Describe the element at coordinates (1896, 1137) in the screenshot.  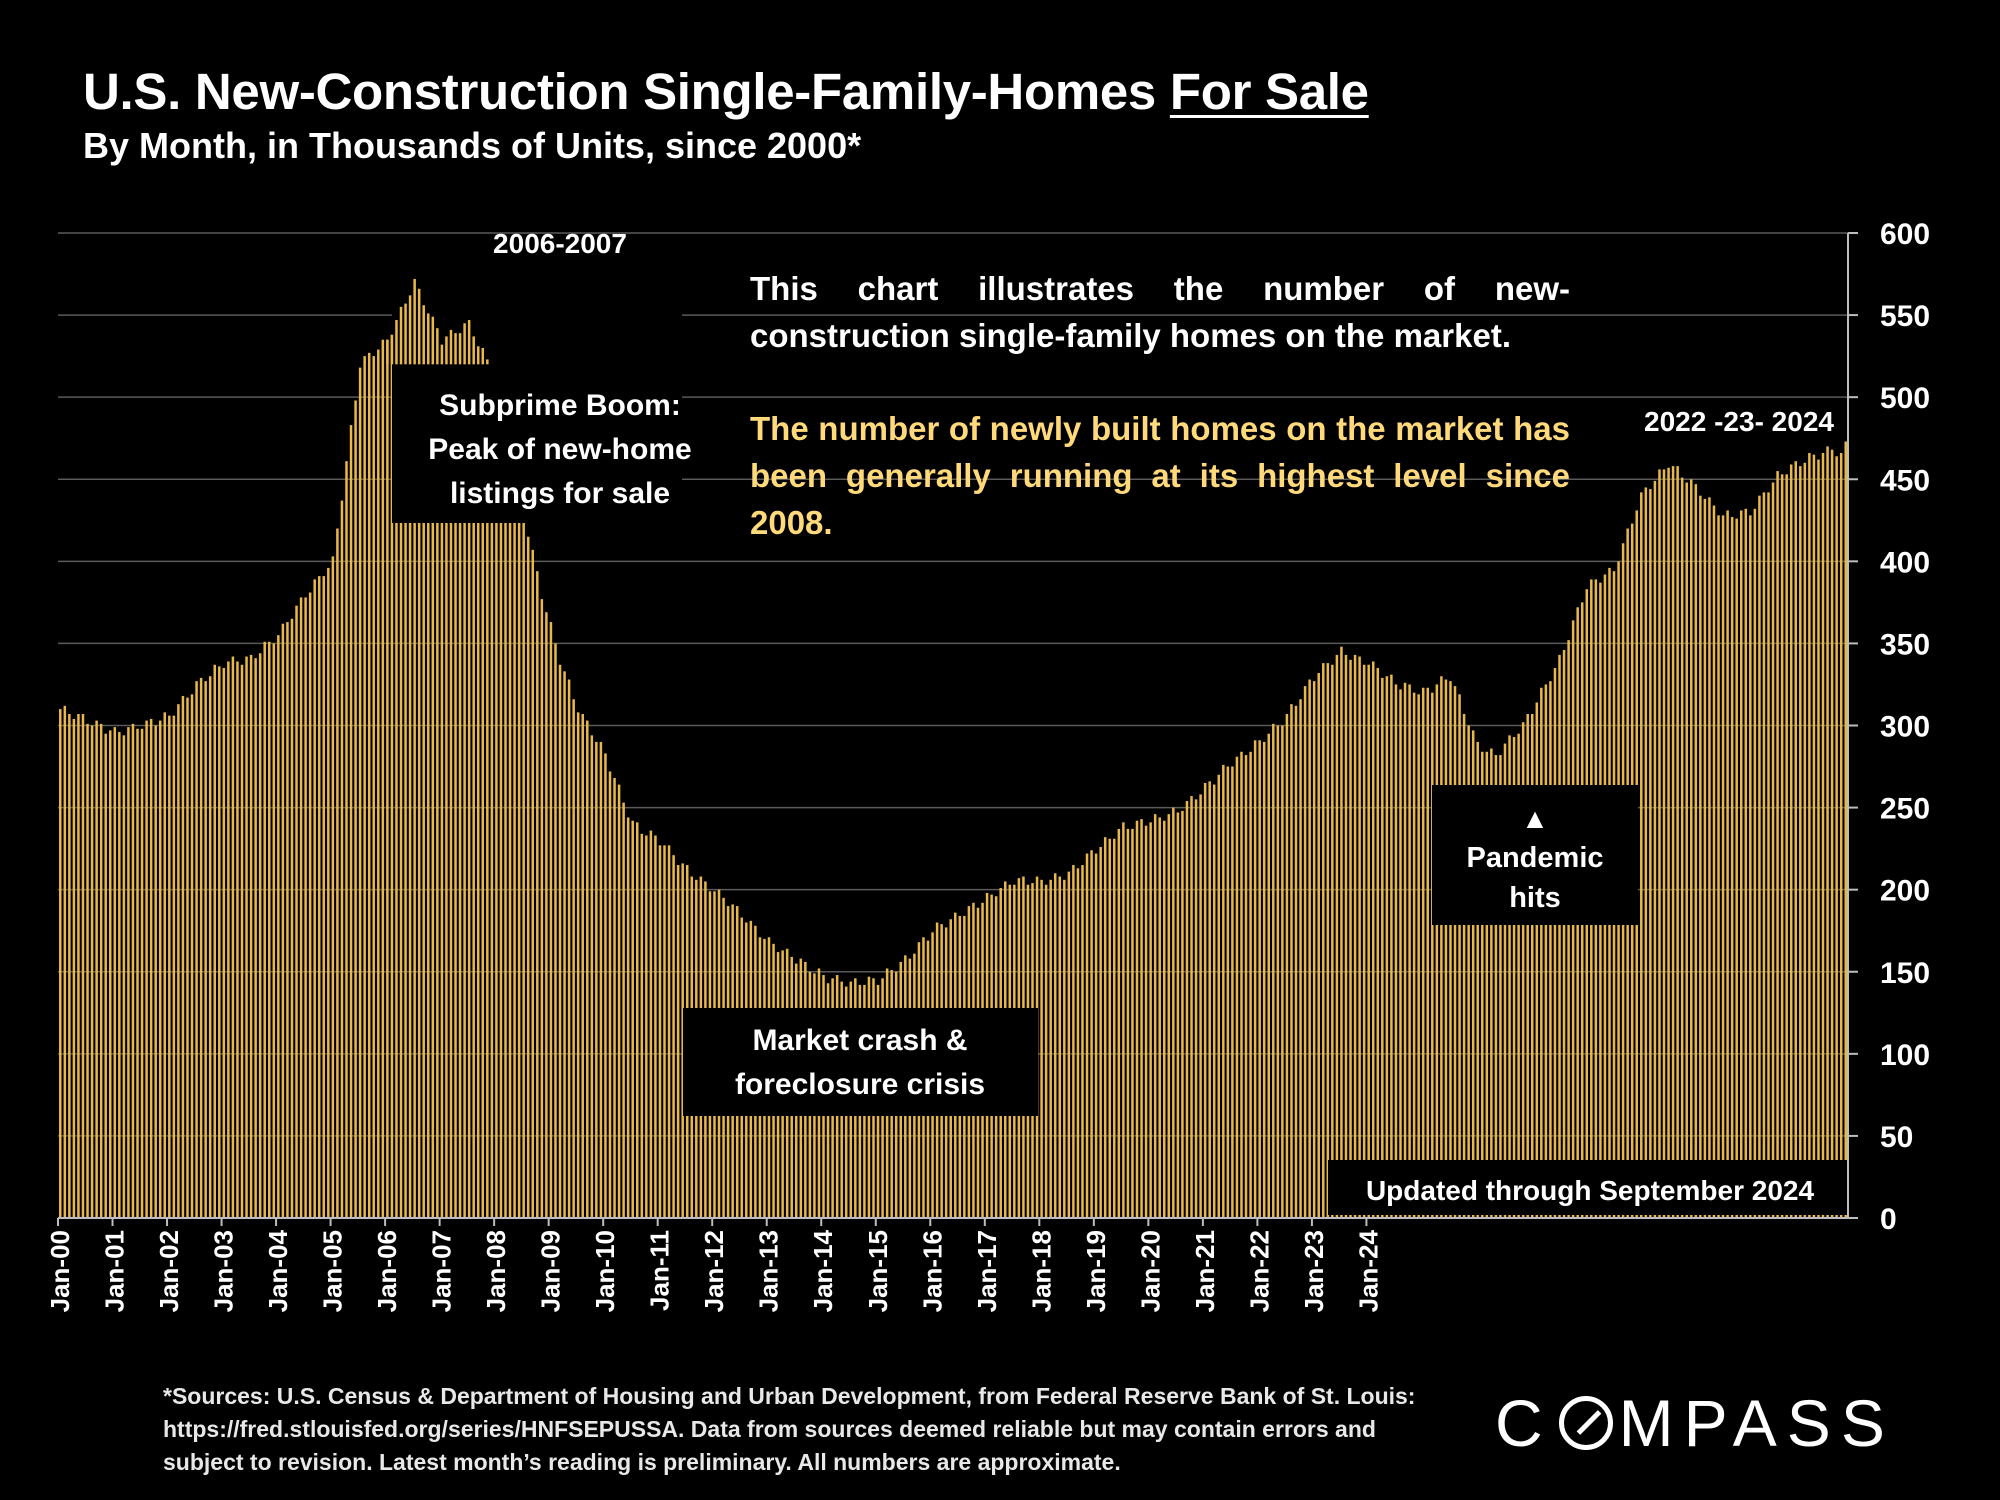
I see `y-tick-label: 50` at that location.